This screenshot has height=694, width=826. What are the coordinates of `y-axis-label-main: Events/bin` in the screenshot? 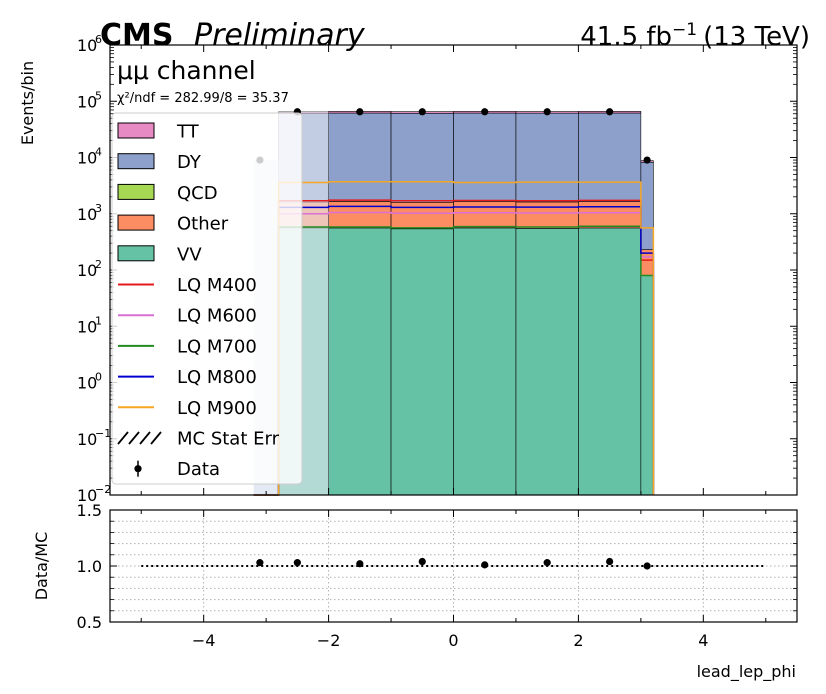 It's located at (27, 103).